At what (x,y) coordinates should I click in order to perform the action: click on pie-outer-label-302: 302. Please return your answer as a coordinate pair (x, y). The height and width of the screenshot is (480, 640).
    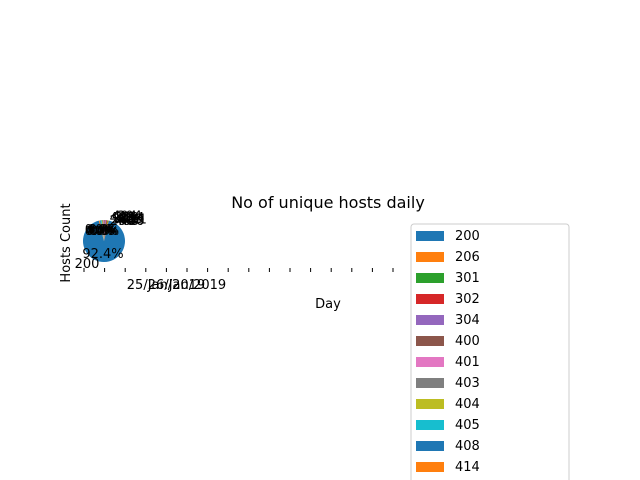
    Looking at the image, I should click on (127, 218).